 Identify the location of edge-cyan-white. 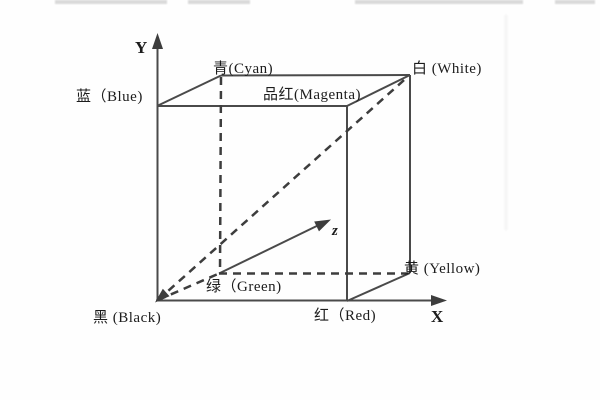
(315, 75).